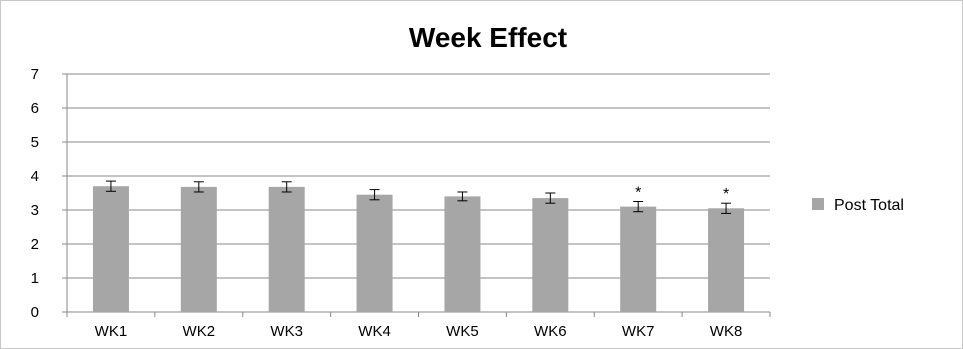  I want to click on annotations: * *, so click(682, 194).